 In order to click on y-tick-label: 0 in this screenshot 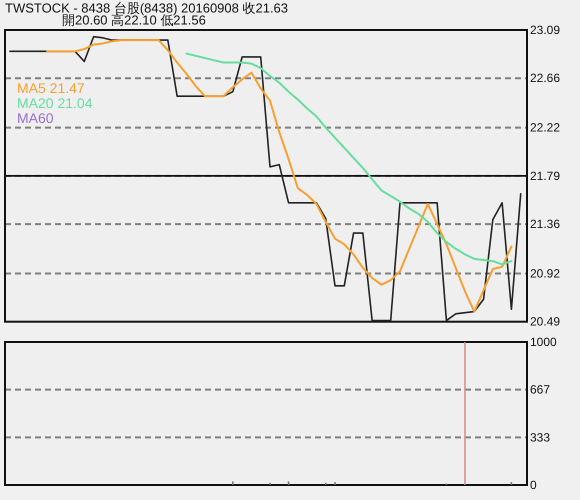, I will do `click(533, 485)`.